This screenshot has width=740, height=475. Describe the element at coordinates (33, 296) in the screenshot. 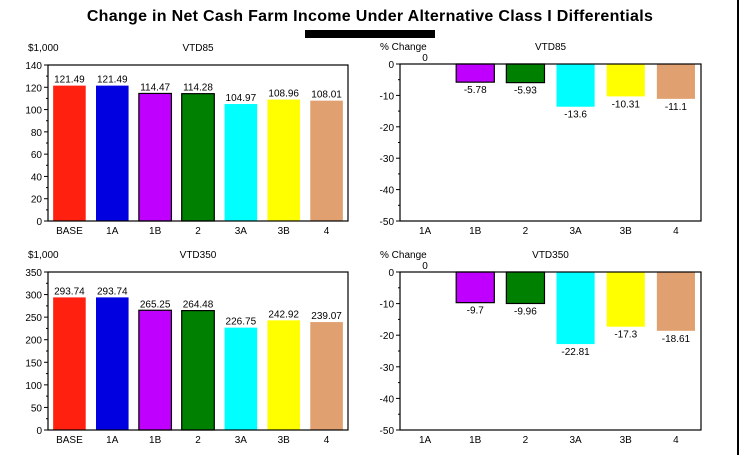

I see `y-tick-label: 300` at that location.